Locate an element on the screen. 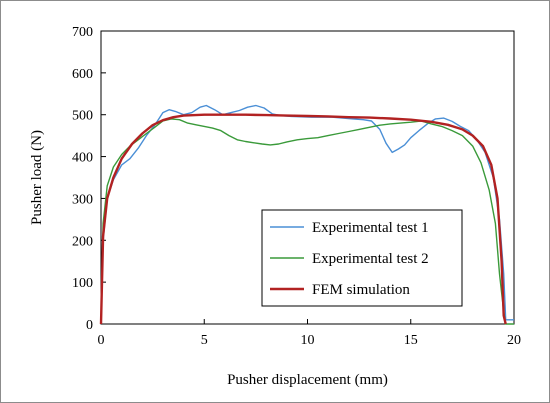  y-tick-label: 100 is located at coordinates (82, 283).